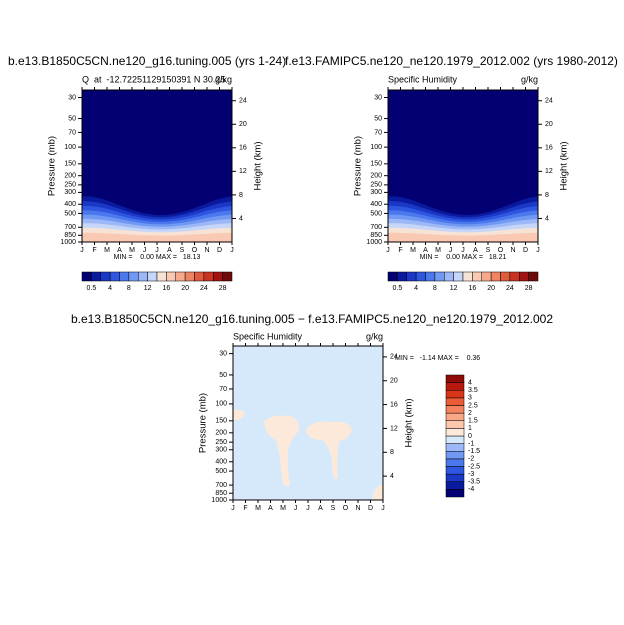 The width and height of the screenshot is (624, 625). I want to click on colorbar-label: -2.5, so click(474, 466).